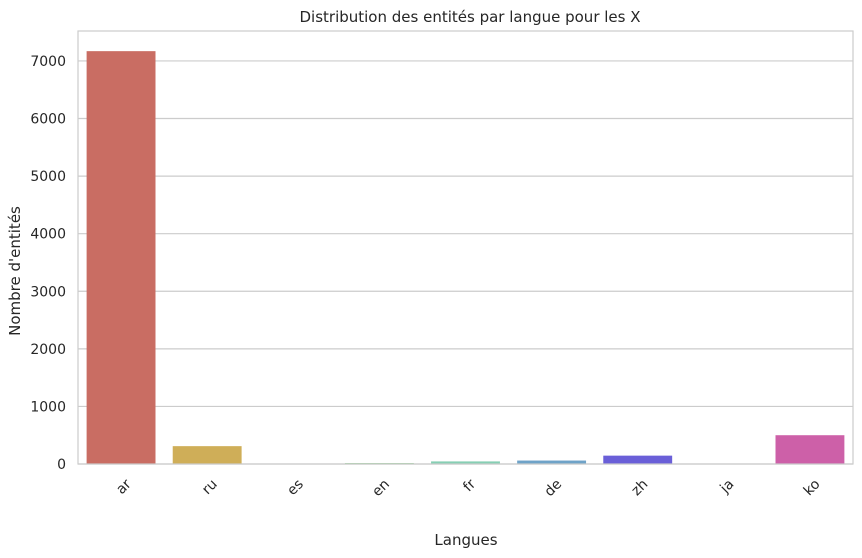 This screenshot has width=862, height=558. I want to click on x-axis-label: Langues, so click(465, 540).